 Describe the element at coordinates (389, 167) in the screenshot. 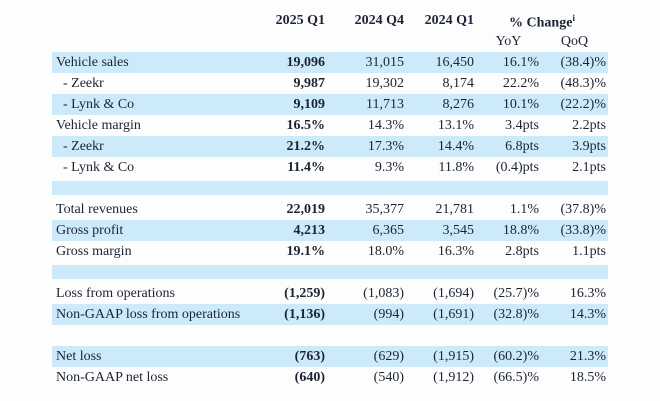

I see `cell-2024q4: 9.3%` at that location.